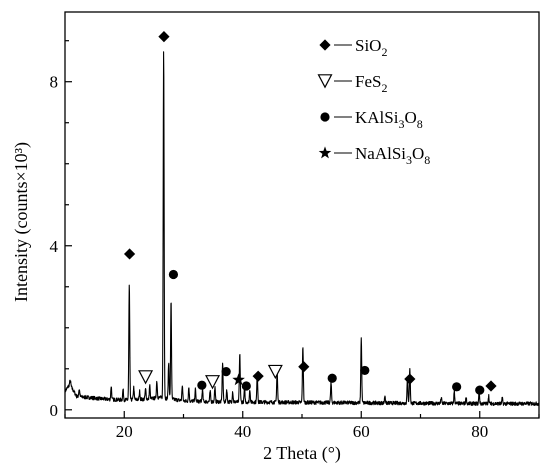  What do you see at coordinates (389, 119) in the screenshot?
I see `legend-label: KAlSi3O8` at bounding box center [389, 119].